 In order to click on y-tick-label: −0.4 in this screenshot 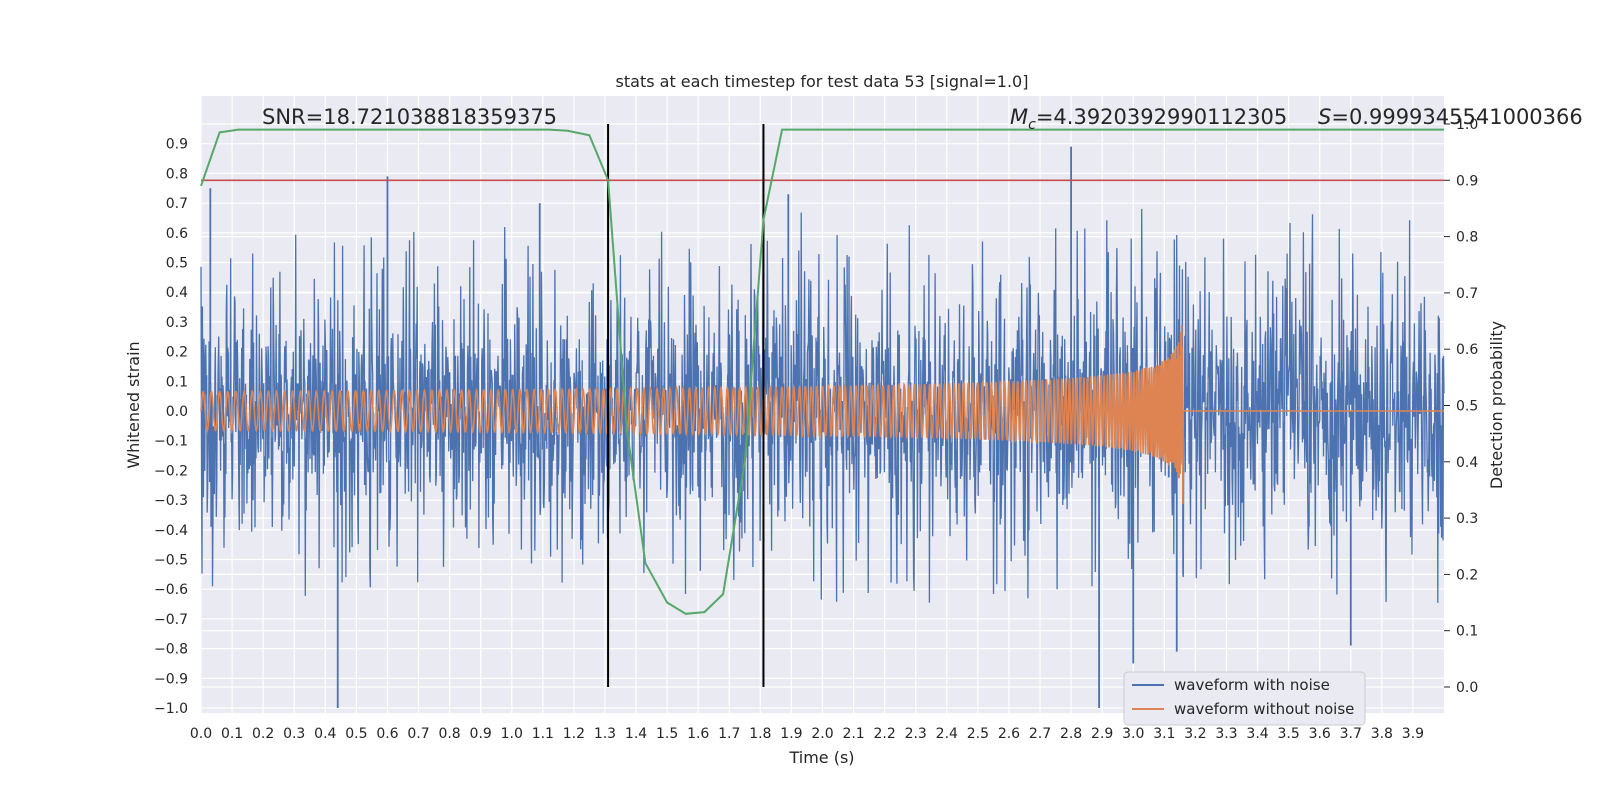, I will do `click(171, 531)`.